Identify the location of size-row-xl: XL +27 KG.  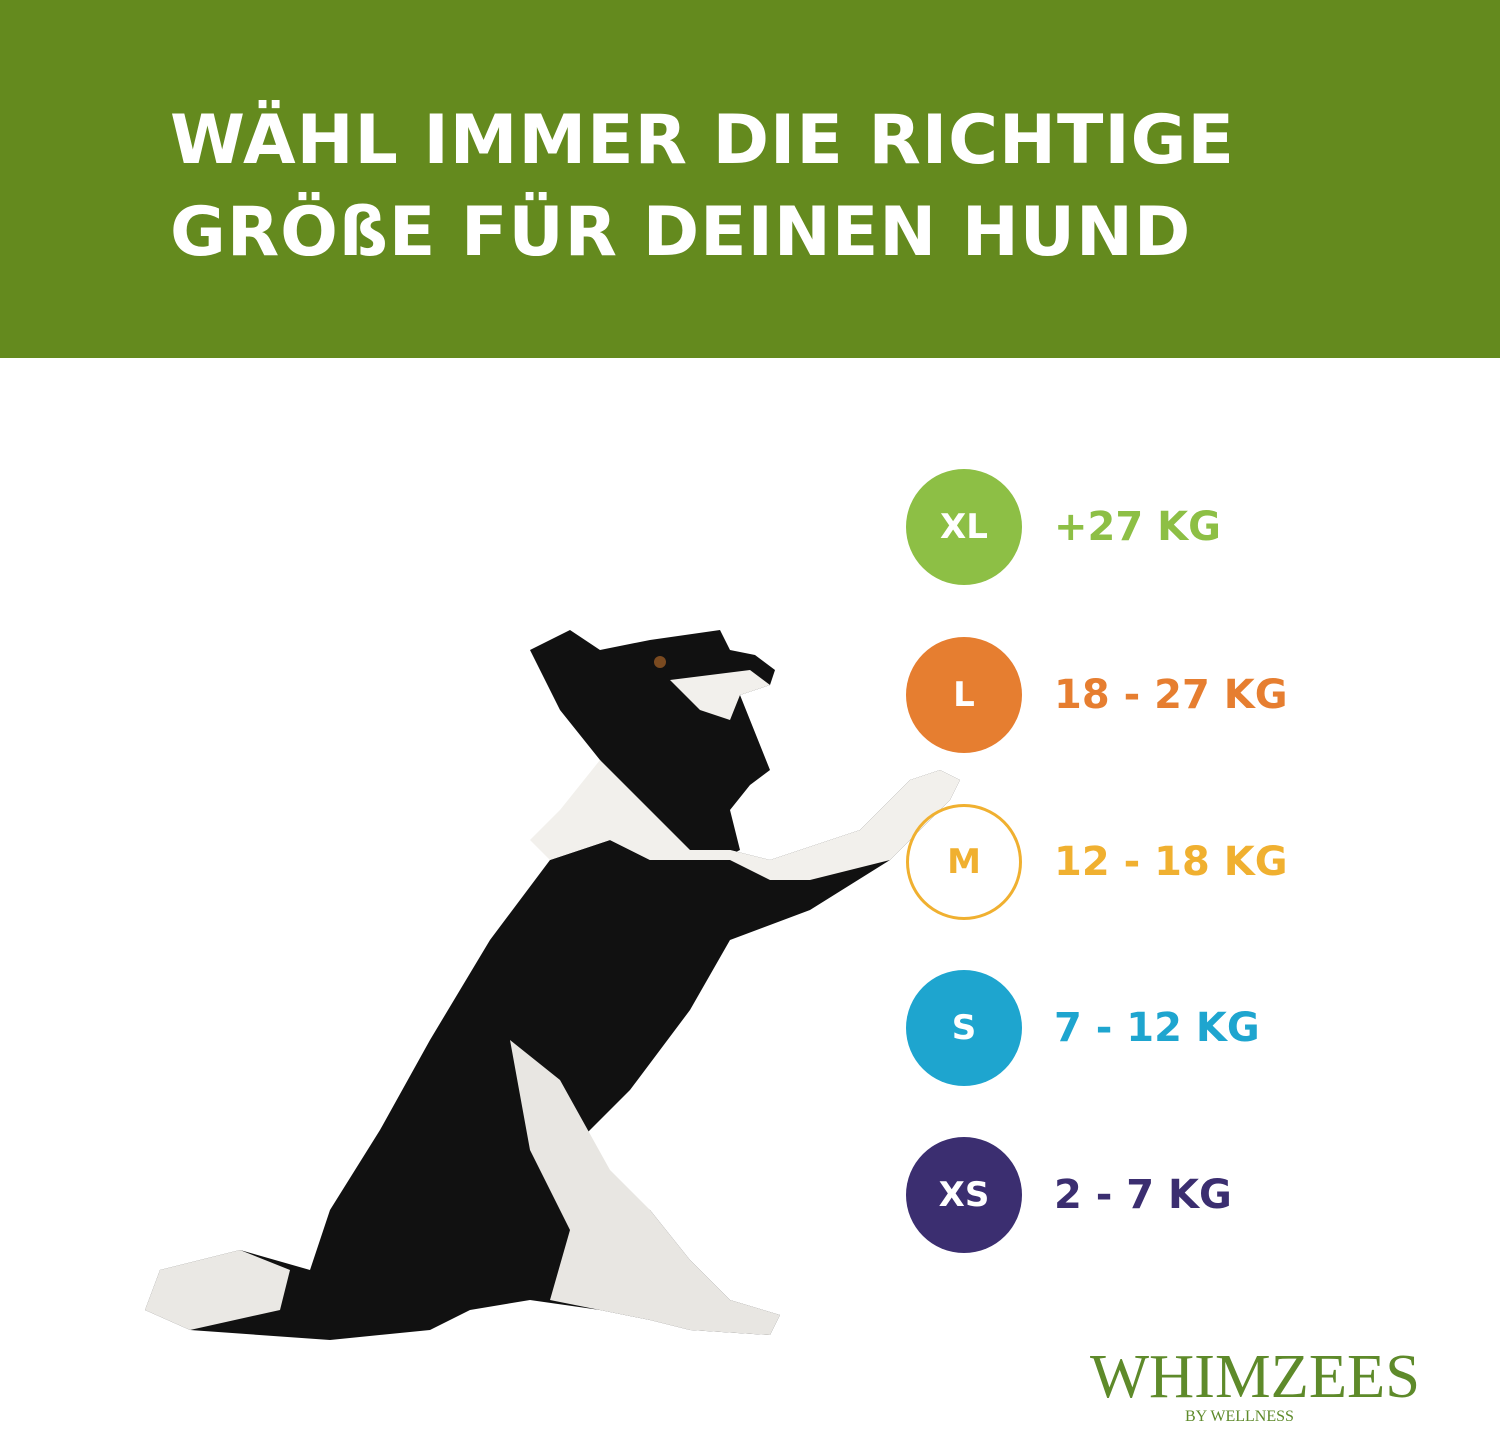
(1063, 527).